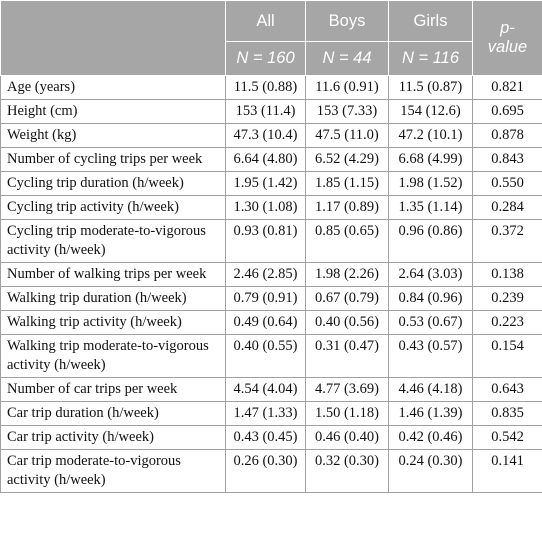  What do you see at coordinates (507, 207) in the screenshot?
I see `cell-value: 0.284` at bounding box center [507, 207].